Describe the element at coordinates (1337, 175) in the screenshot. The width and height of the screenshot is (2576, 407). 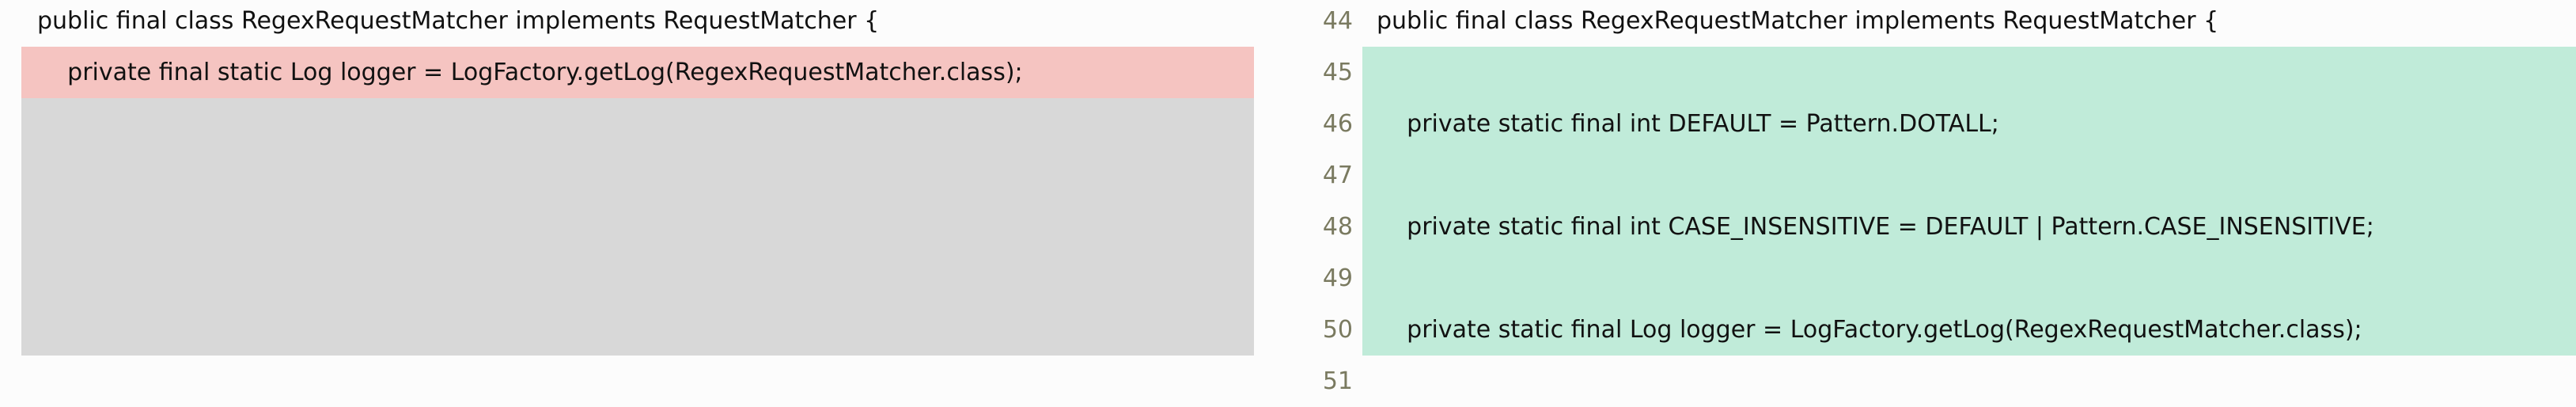
I see `line-number: 47` at that location.